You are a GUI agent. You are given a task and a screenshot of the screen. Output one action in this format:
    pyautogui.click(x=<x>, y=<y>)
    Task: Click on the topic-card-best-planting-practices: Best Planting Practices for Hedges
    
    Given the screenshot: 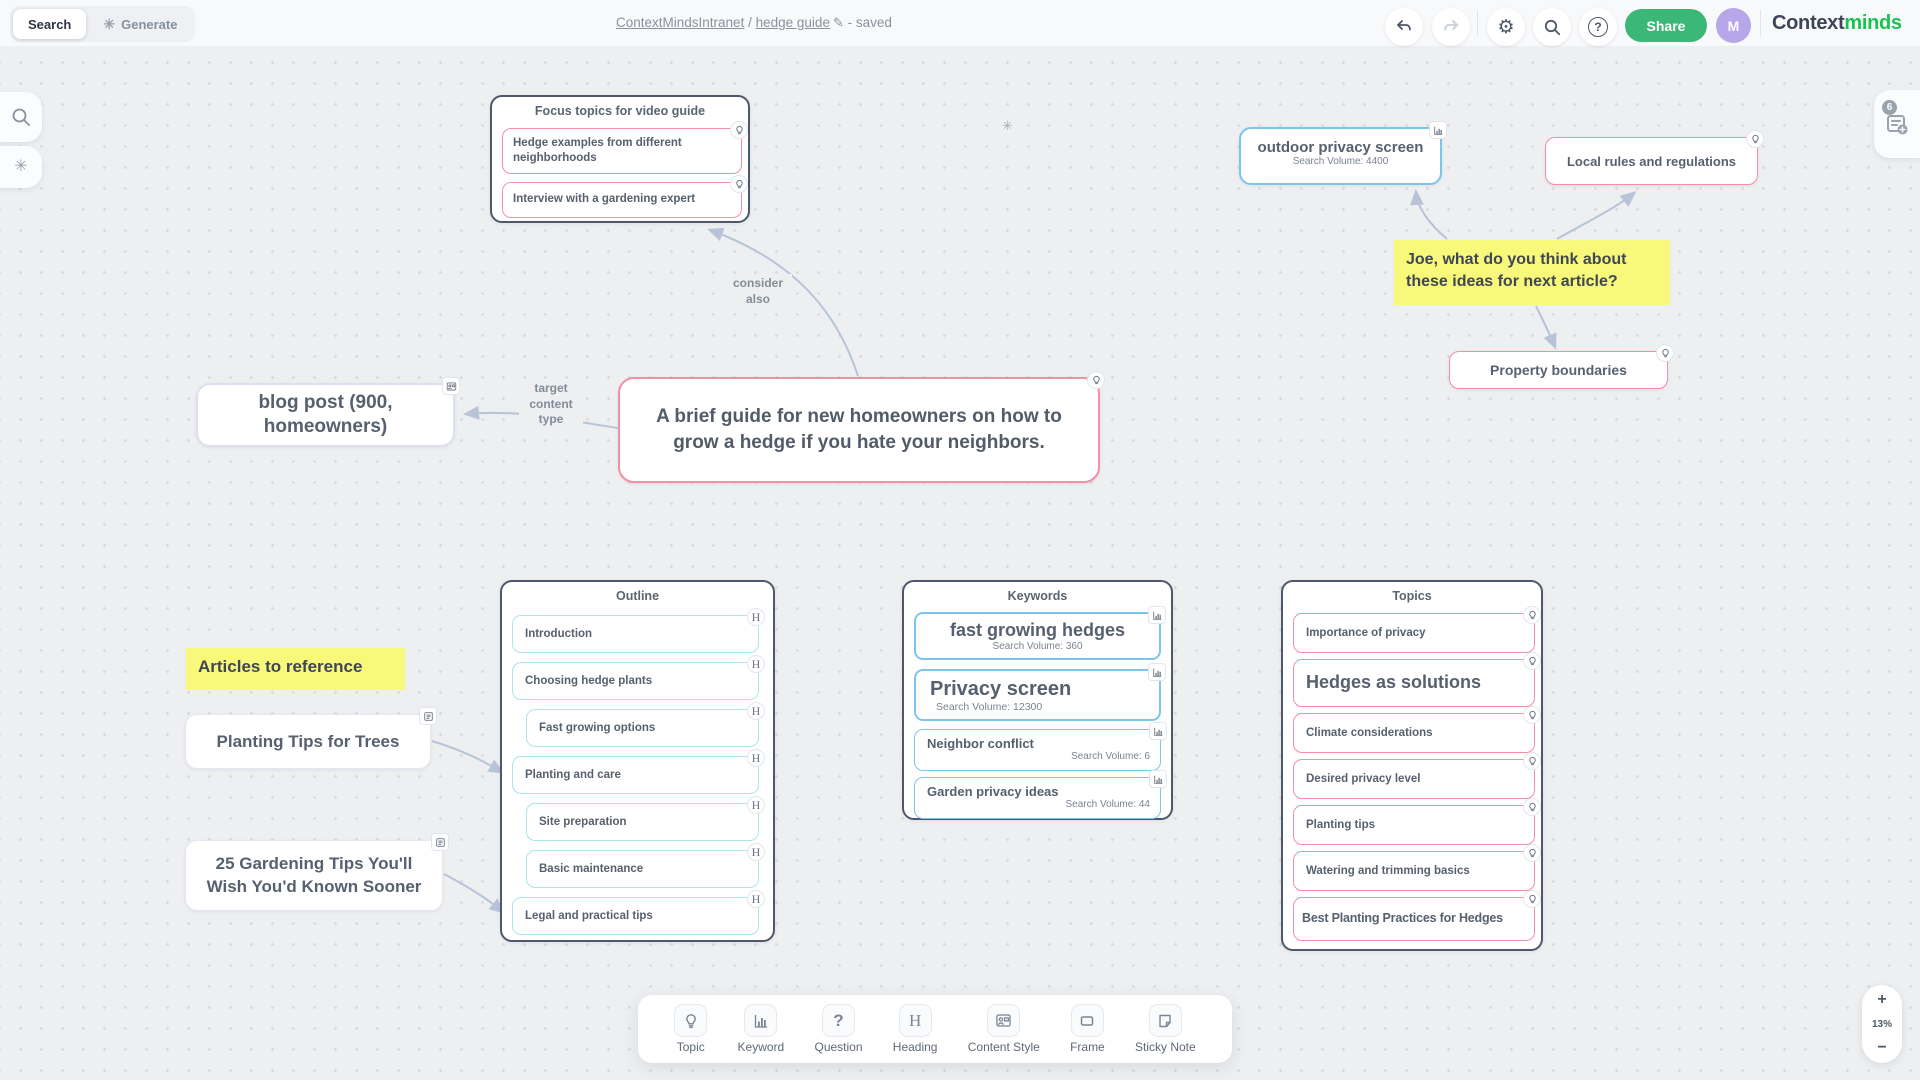 What is the action you would take?
    pyautogui.click(x=1417, y=915)
    